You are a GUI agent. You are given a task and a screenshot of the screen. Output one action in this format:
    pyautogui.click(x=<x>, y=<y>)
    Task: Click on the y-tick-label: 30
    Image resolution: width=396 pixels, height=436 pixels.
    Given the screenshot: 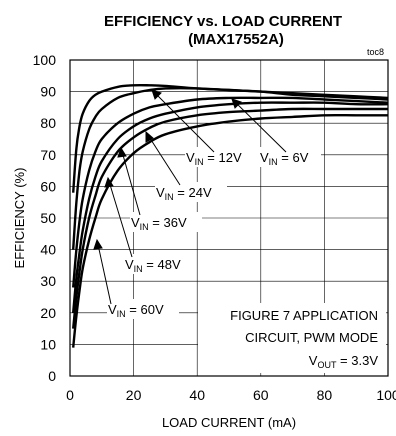 What is the action you would take?
    pyautogui.click(x=48, y=281)
    